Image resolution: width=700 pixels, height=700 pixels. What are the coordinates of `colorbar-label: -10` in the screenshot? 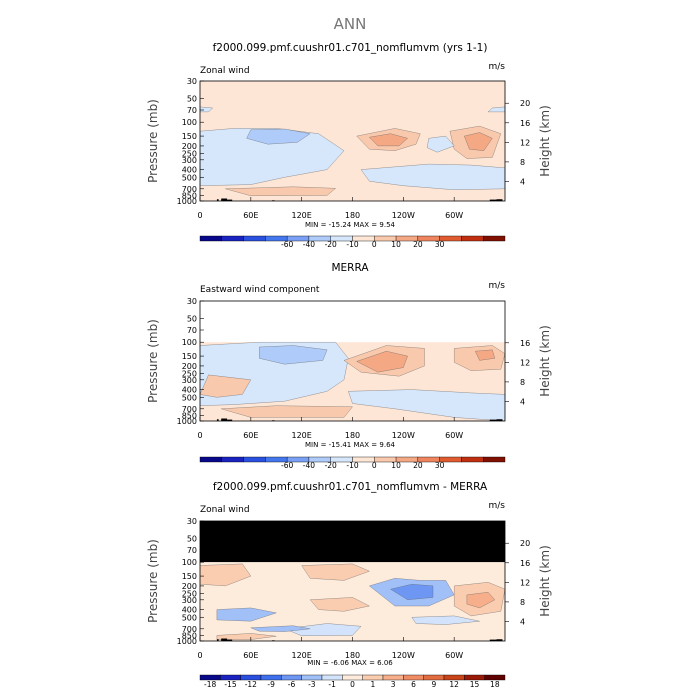 It's located at (352, 244).